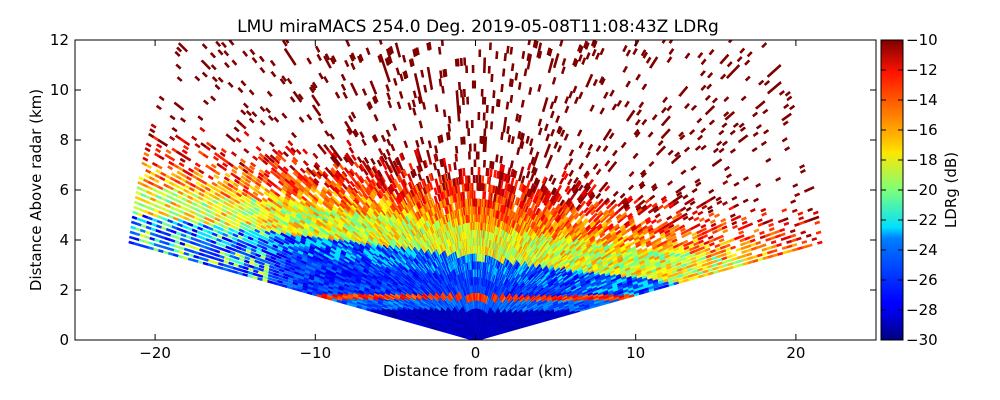  What do you see at coordinates (951, 190) in the screenshot?
I see `colorbar-label: LDRg (dB)` at bounding box center [951, 190].